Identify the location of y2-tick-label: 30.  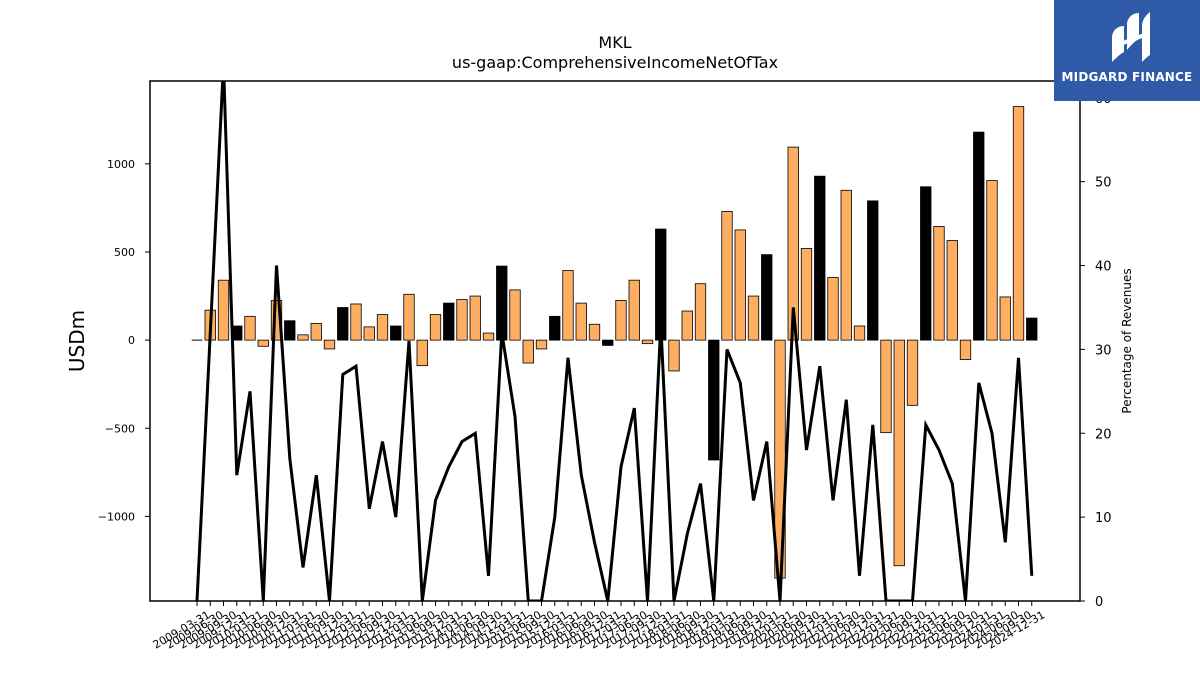
(1103, 350).